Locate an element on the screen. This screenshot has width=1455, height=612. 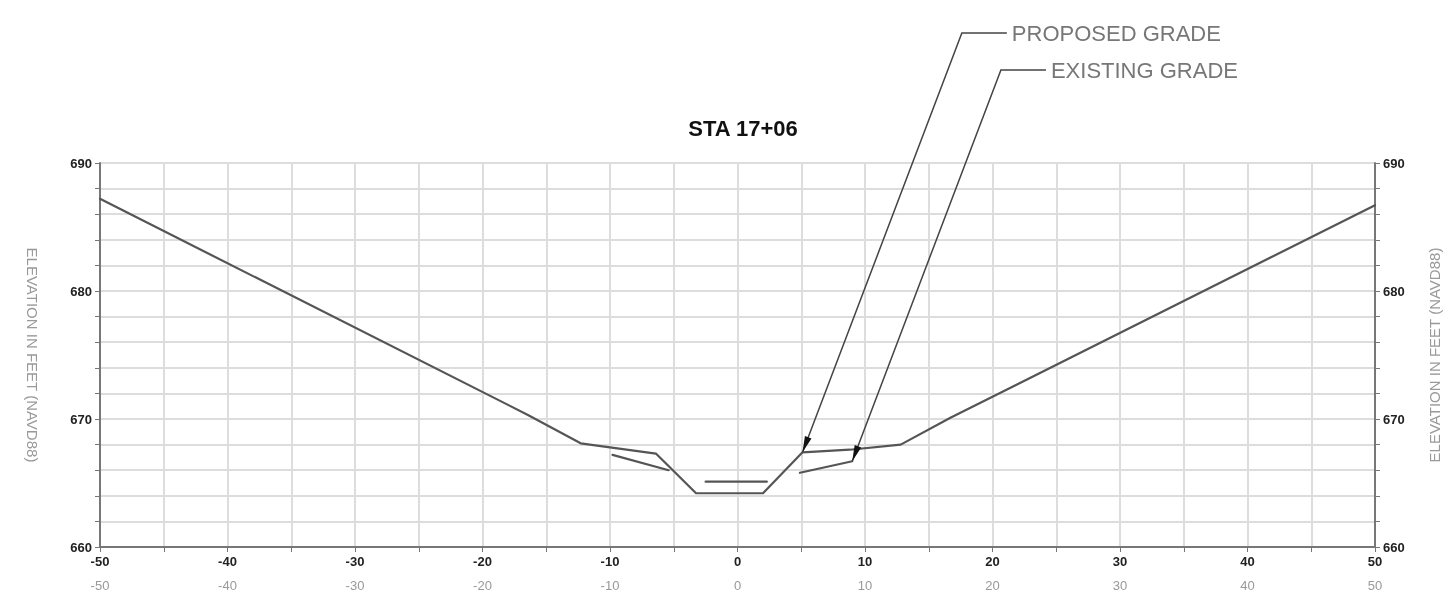
y2-tick-label: 670 is located at coordinates (1394, 419).